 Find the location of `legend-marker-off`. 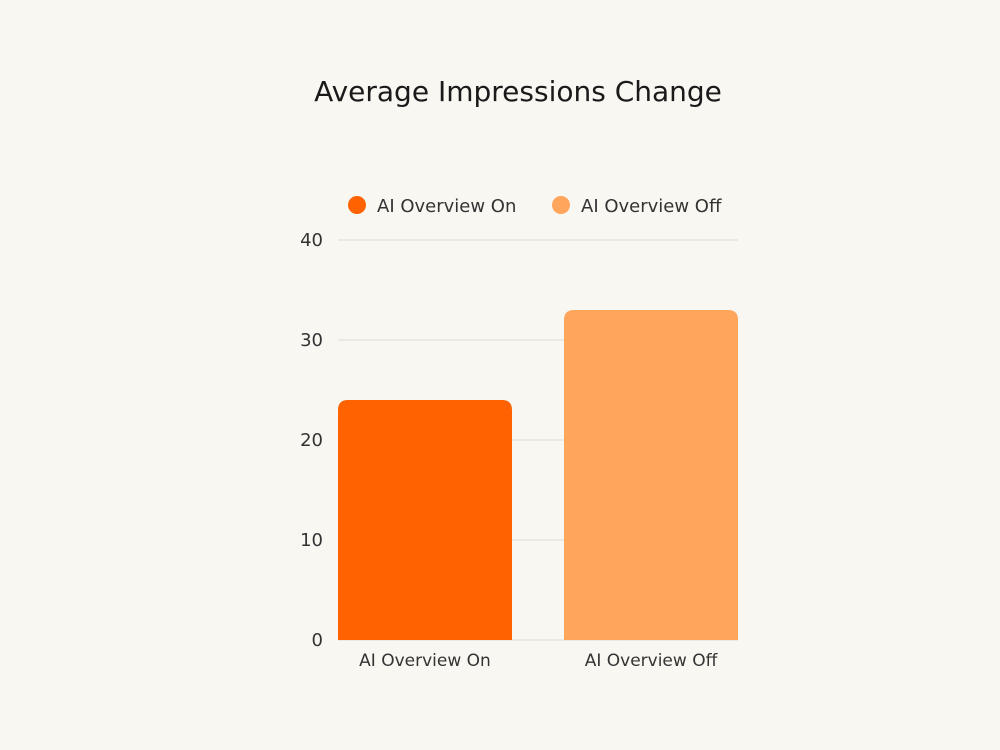

legend-marker-off is located at coordinates (561, 205).